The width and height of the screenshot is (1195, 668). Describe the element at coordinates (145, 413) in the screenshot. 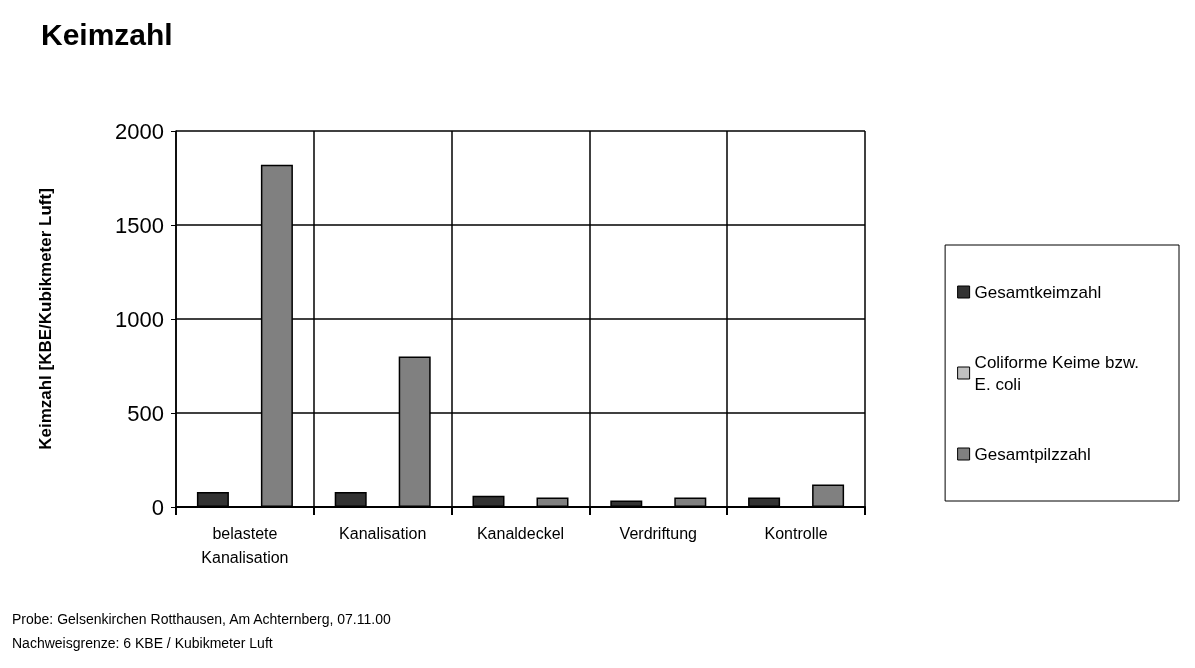

I see `y-tick-label: 500` at that location.